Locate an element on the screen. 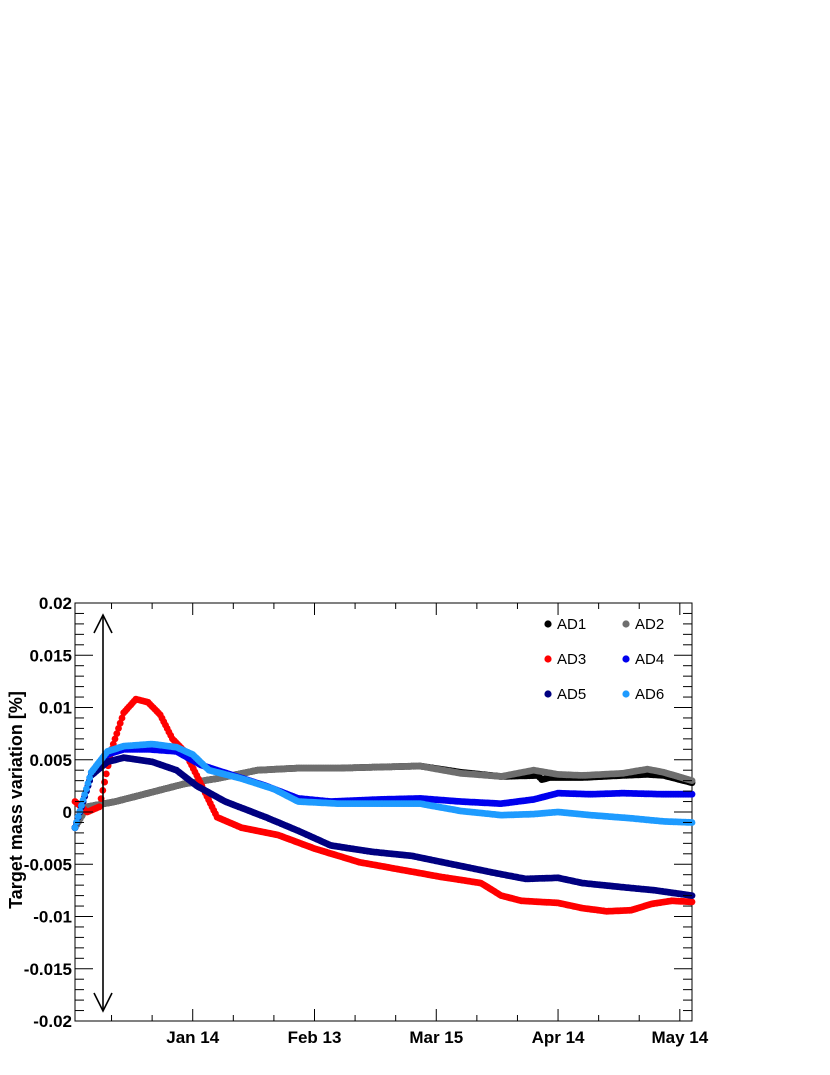 Image resolution: width=830 pixels, height=1075 pixels. y-tick-label: 0.02 is located at coordinates (55, 603).